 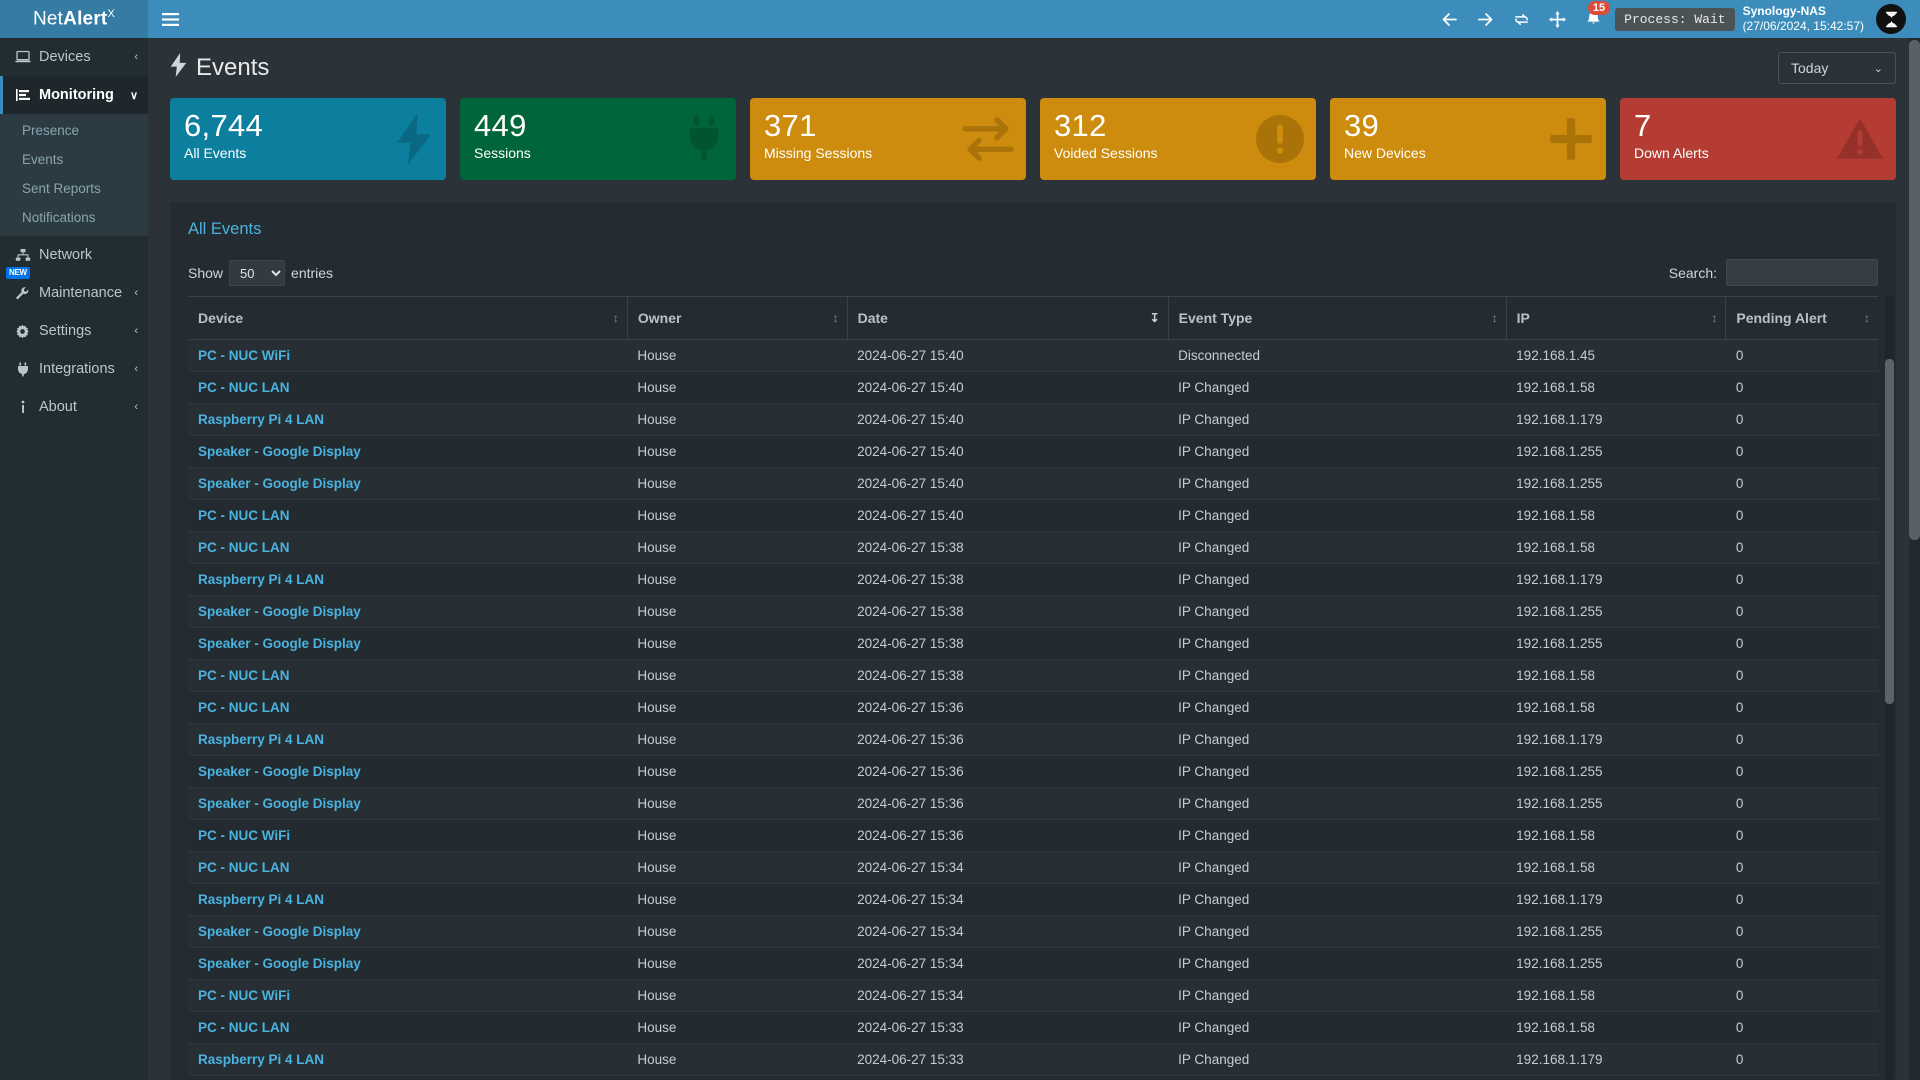 I want to click on sidebar-item-maintenance: NEW Maintenance ‹, so click(x=74, y=289).